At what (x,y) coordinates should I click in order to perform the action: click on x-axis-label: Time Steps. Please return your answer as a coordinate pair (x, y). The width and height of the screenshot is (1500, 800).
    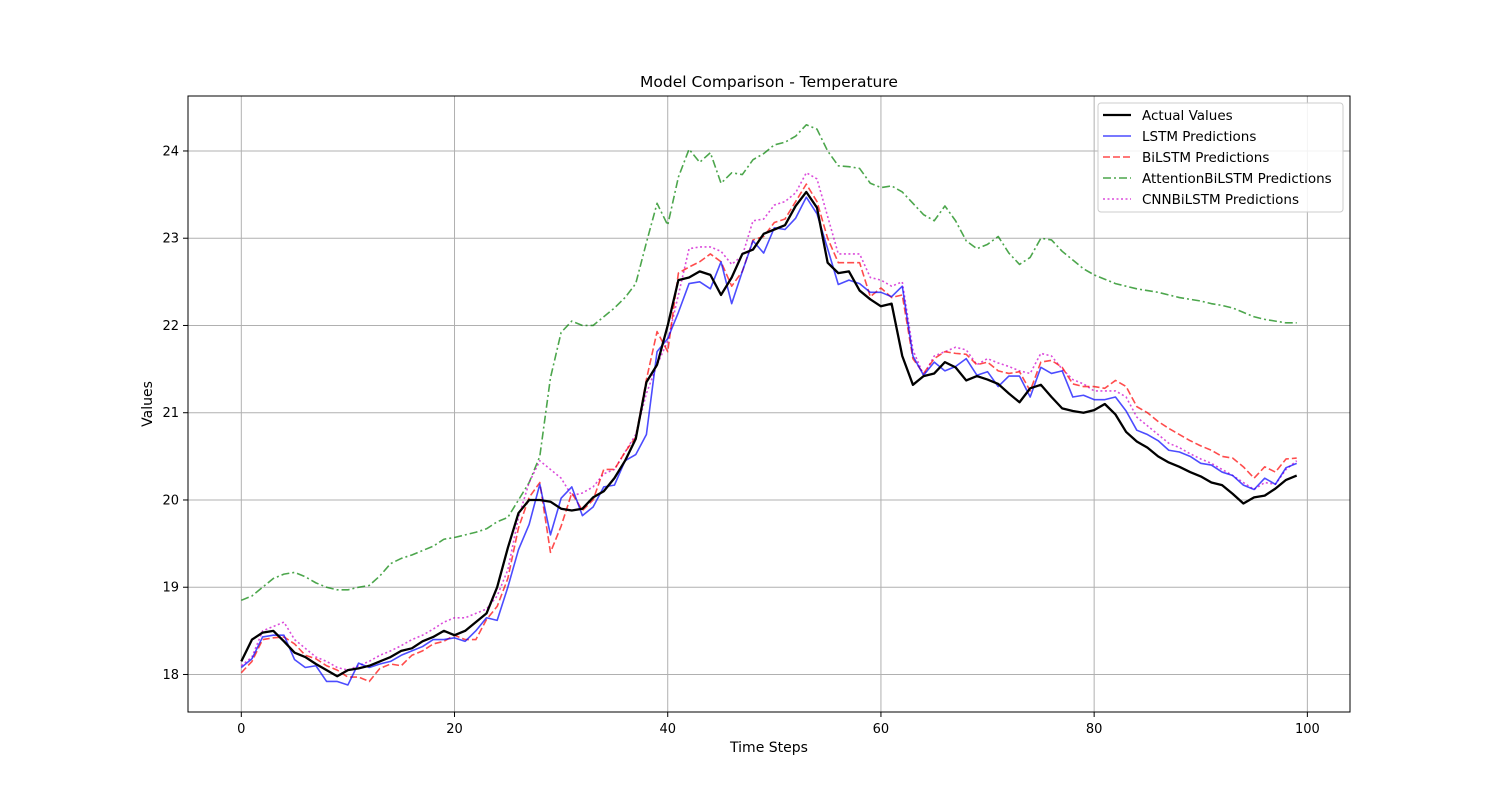
    Looking at the image, I should click on (768, 748).